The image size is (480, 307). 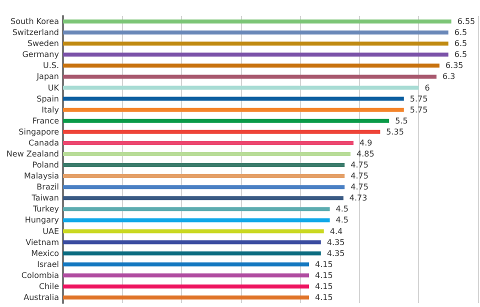 What do you see at coordinates (51, 109) in the screenshot?
I see `y-tick-label: Italy` at bounding box center [51, 109].